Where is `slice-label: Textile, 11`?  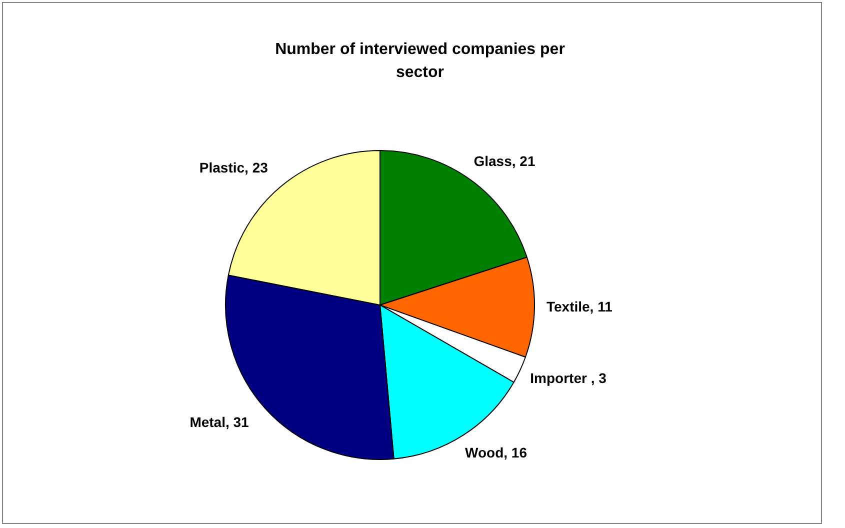 slice-label: Textile, 11 is located at coordinates (579, 306).